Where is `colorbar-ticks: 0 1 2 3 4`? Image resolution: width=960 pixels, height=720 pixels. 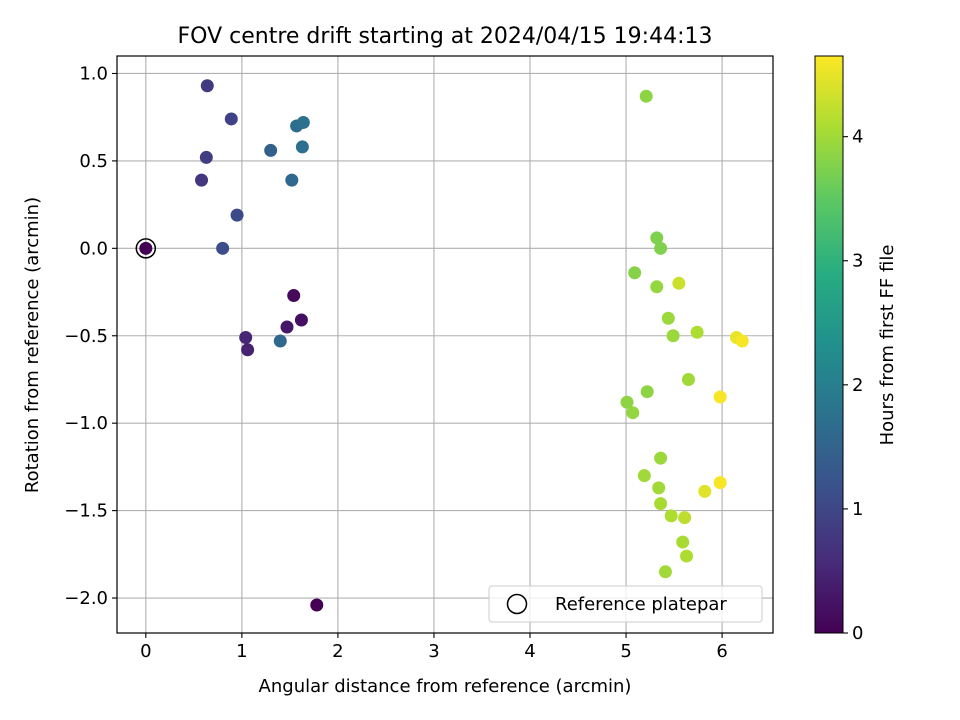 colorbar-ticks: 0 1 2 3 4 is located at coordinates (853, 385).